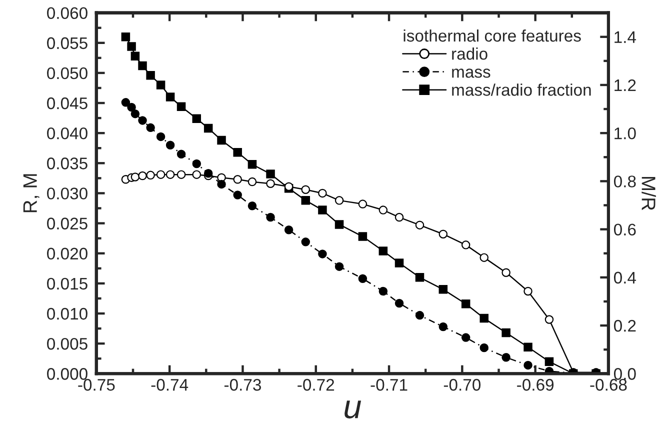 The width and height of the screenshot is (665, 427). Describe the element at coordinates (625, 326) in the screenshot. I see `y2-tick-label: 0.2` at that location.